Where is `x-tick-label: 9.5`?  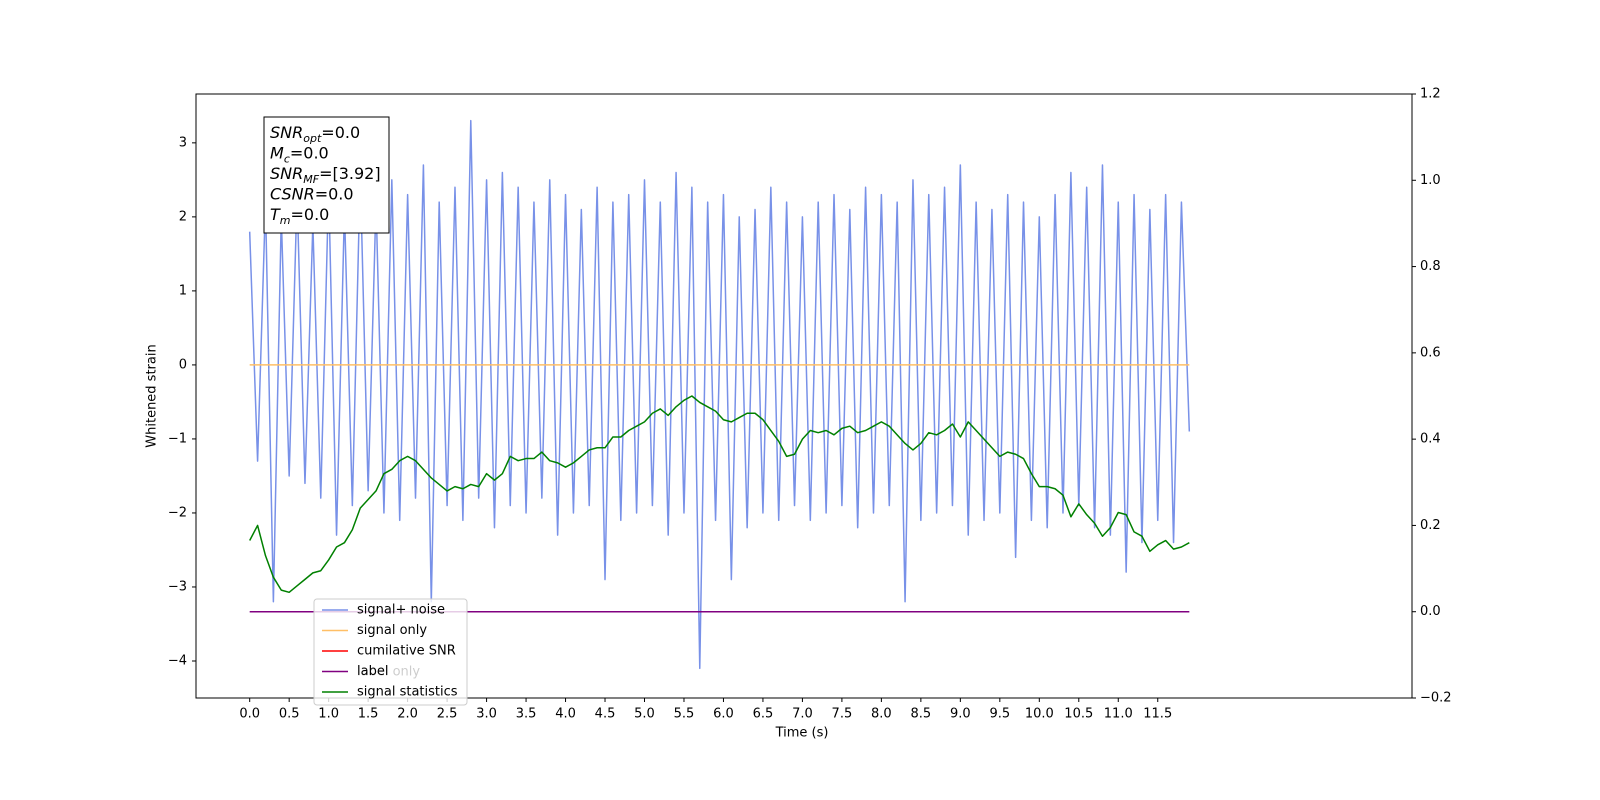
x-tick-label: 9.5 is located at coordinates (999, 714).